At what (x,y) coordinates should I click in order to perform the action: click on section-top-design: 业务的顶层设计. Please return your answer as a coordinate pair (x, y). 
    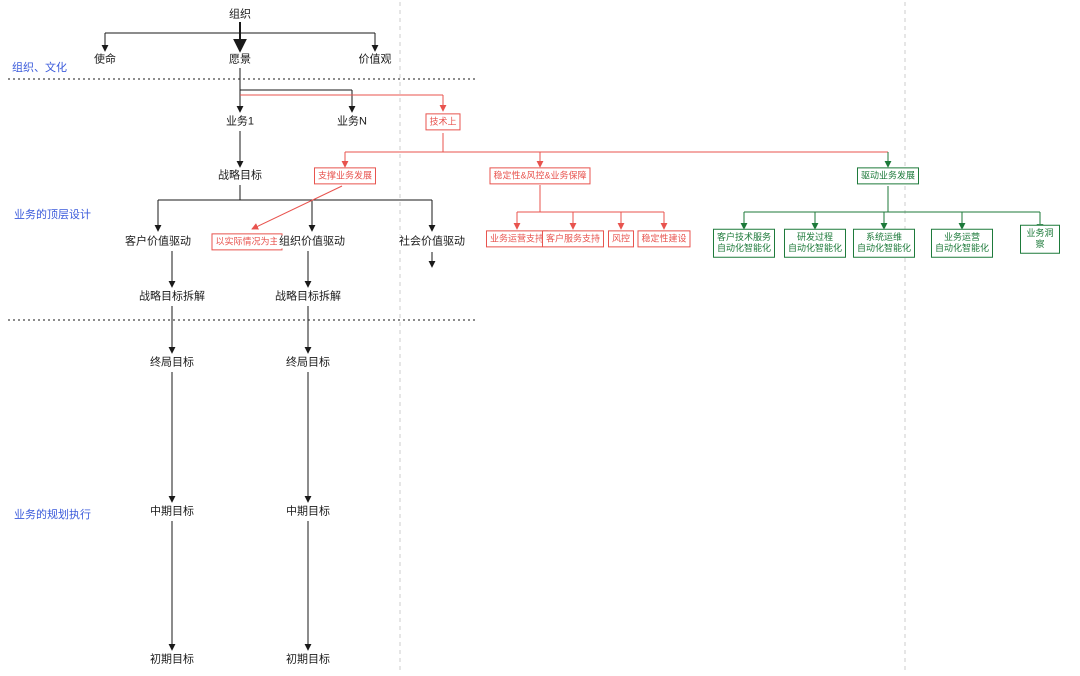
    Looking at the image, I should click on (52, 215).